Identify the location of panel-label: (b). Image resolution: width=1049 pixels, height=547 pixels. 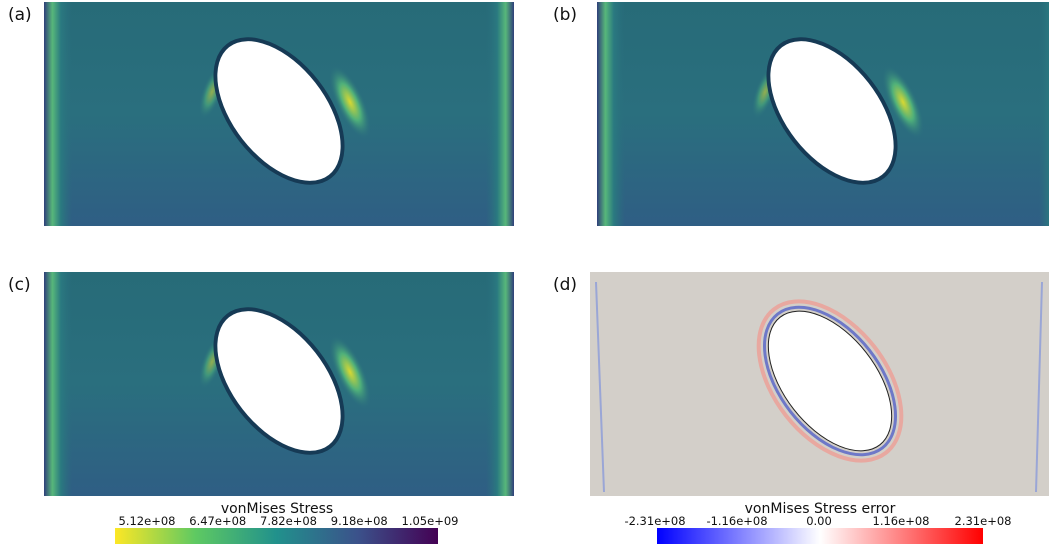
(565, 15).